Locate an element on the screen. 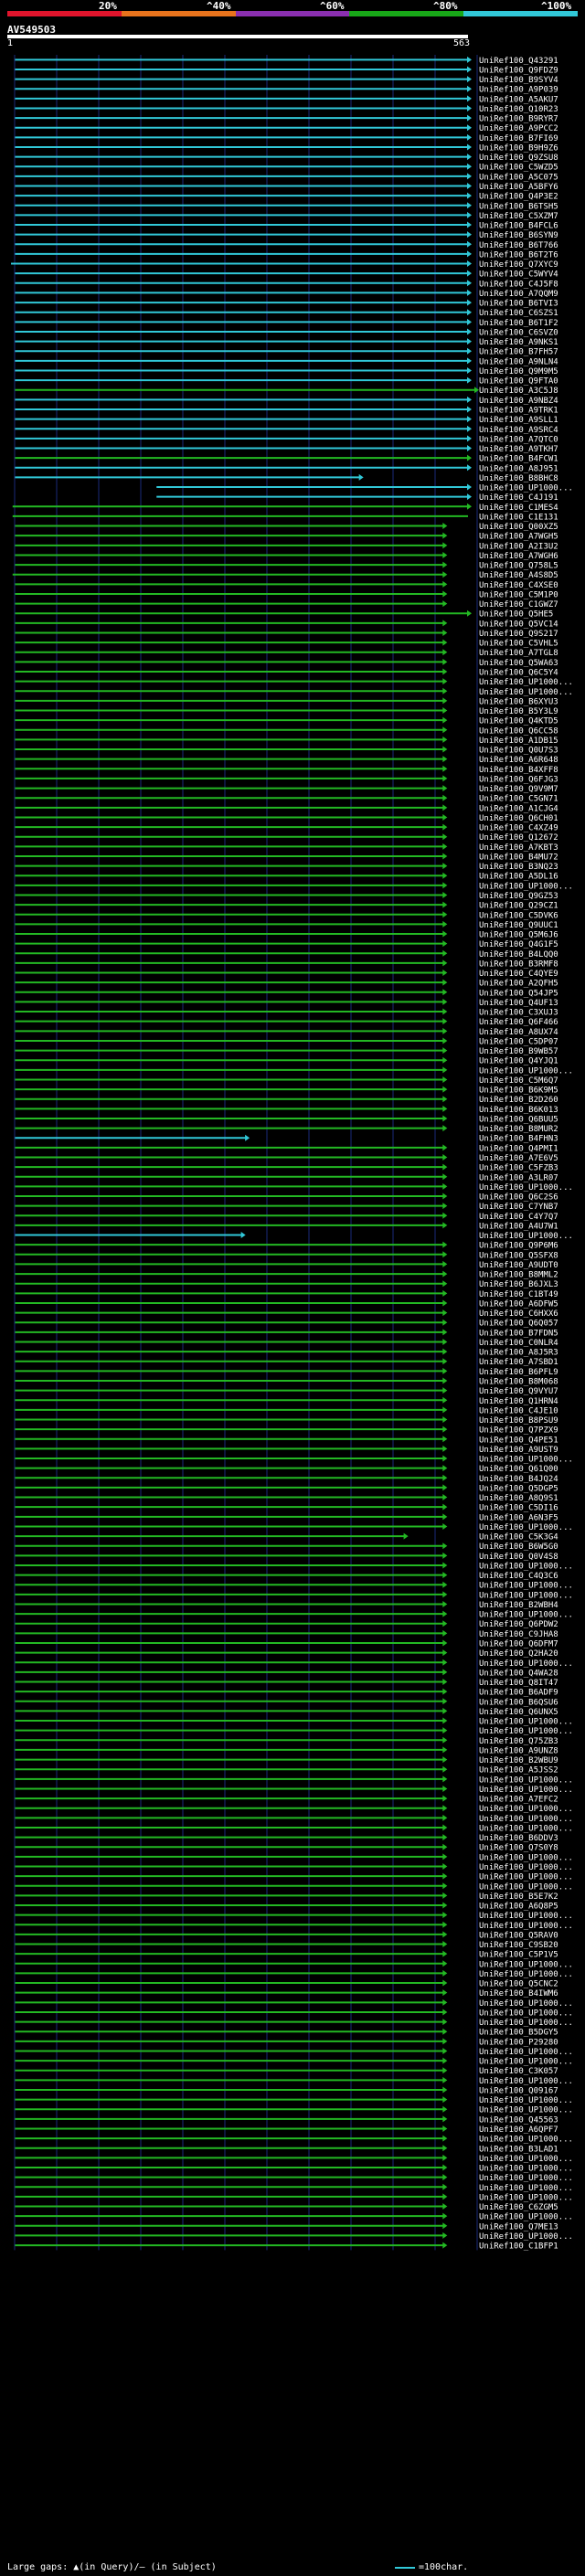 The image size is (585, 2576). hit-label: UniRef100_Q9P6M6 is located at coordinates (518, 1246).